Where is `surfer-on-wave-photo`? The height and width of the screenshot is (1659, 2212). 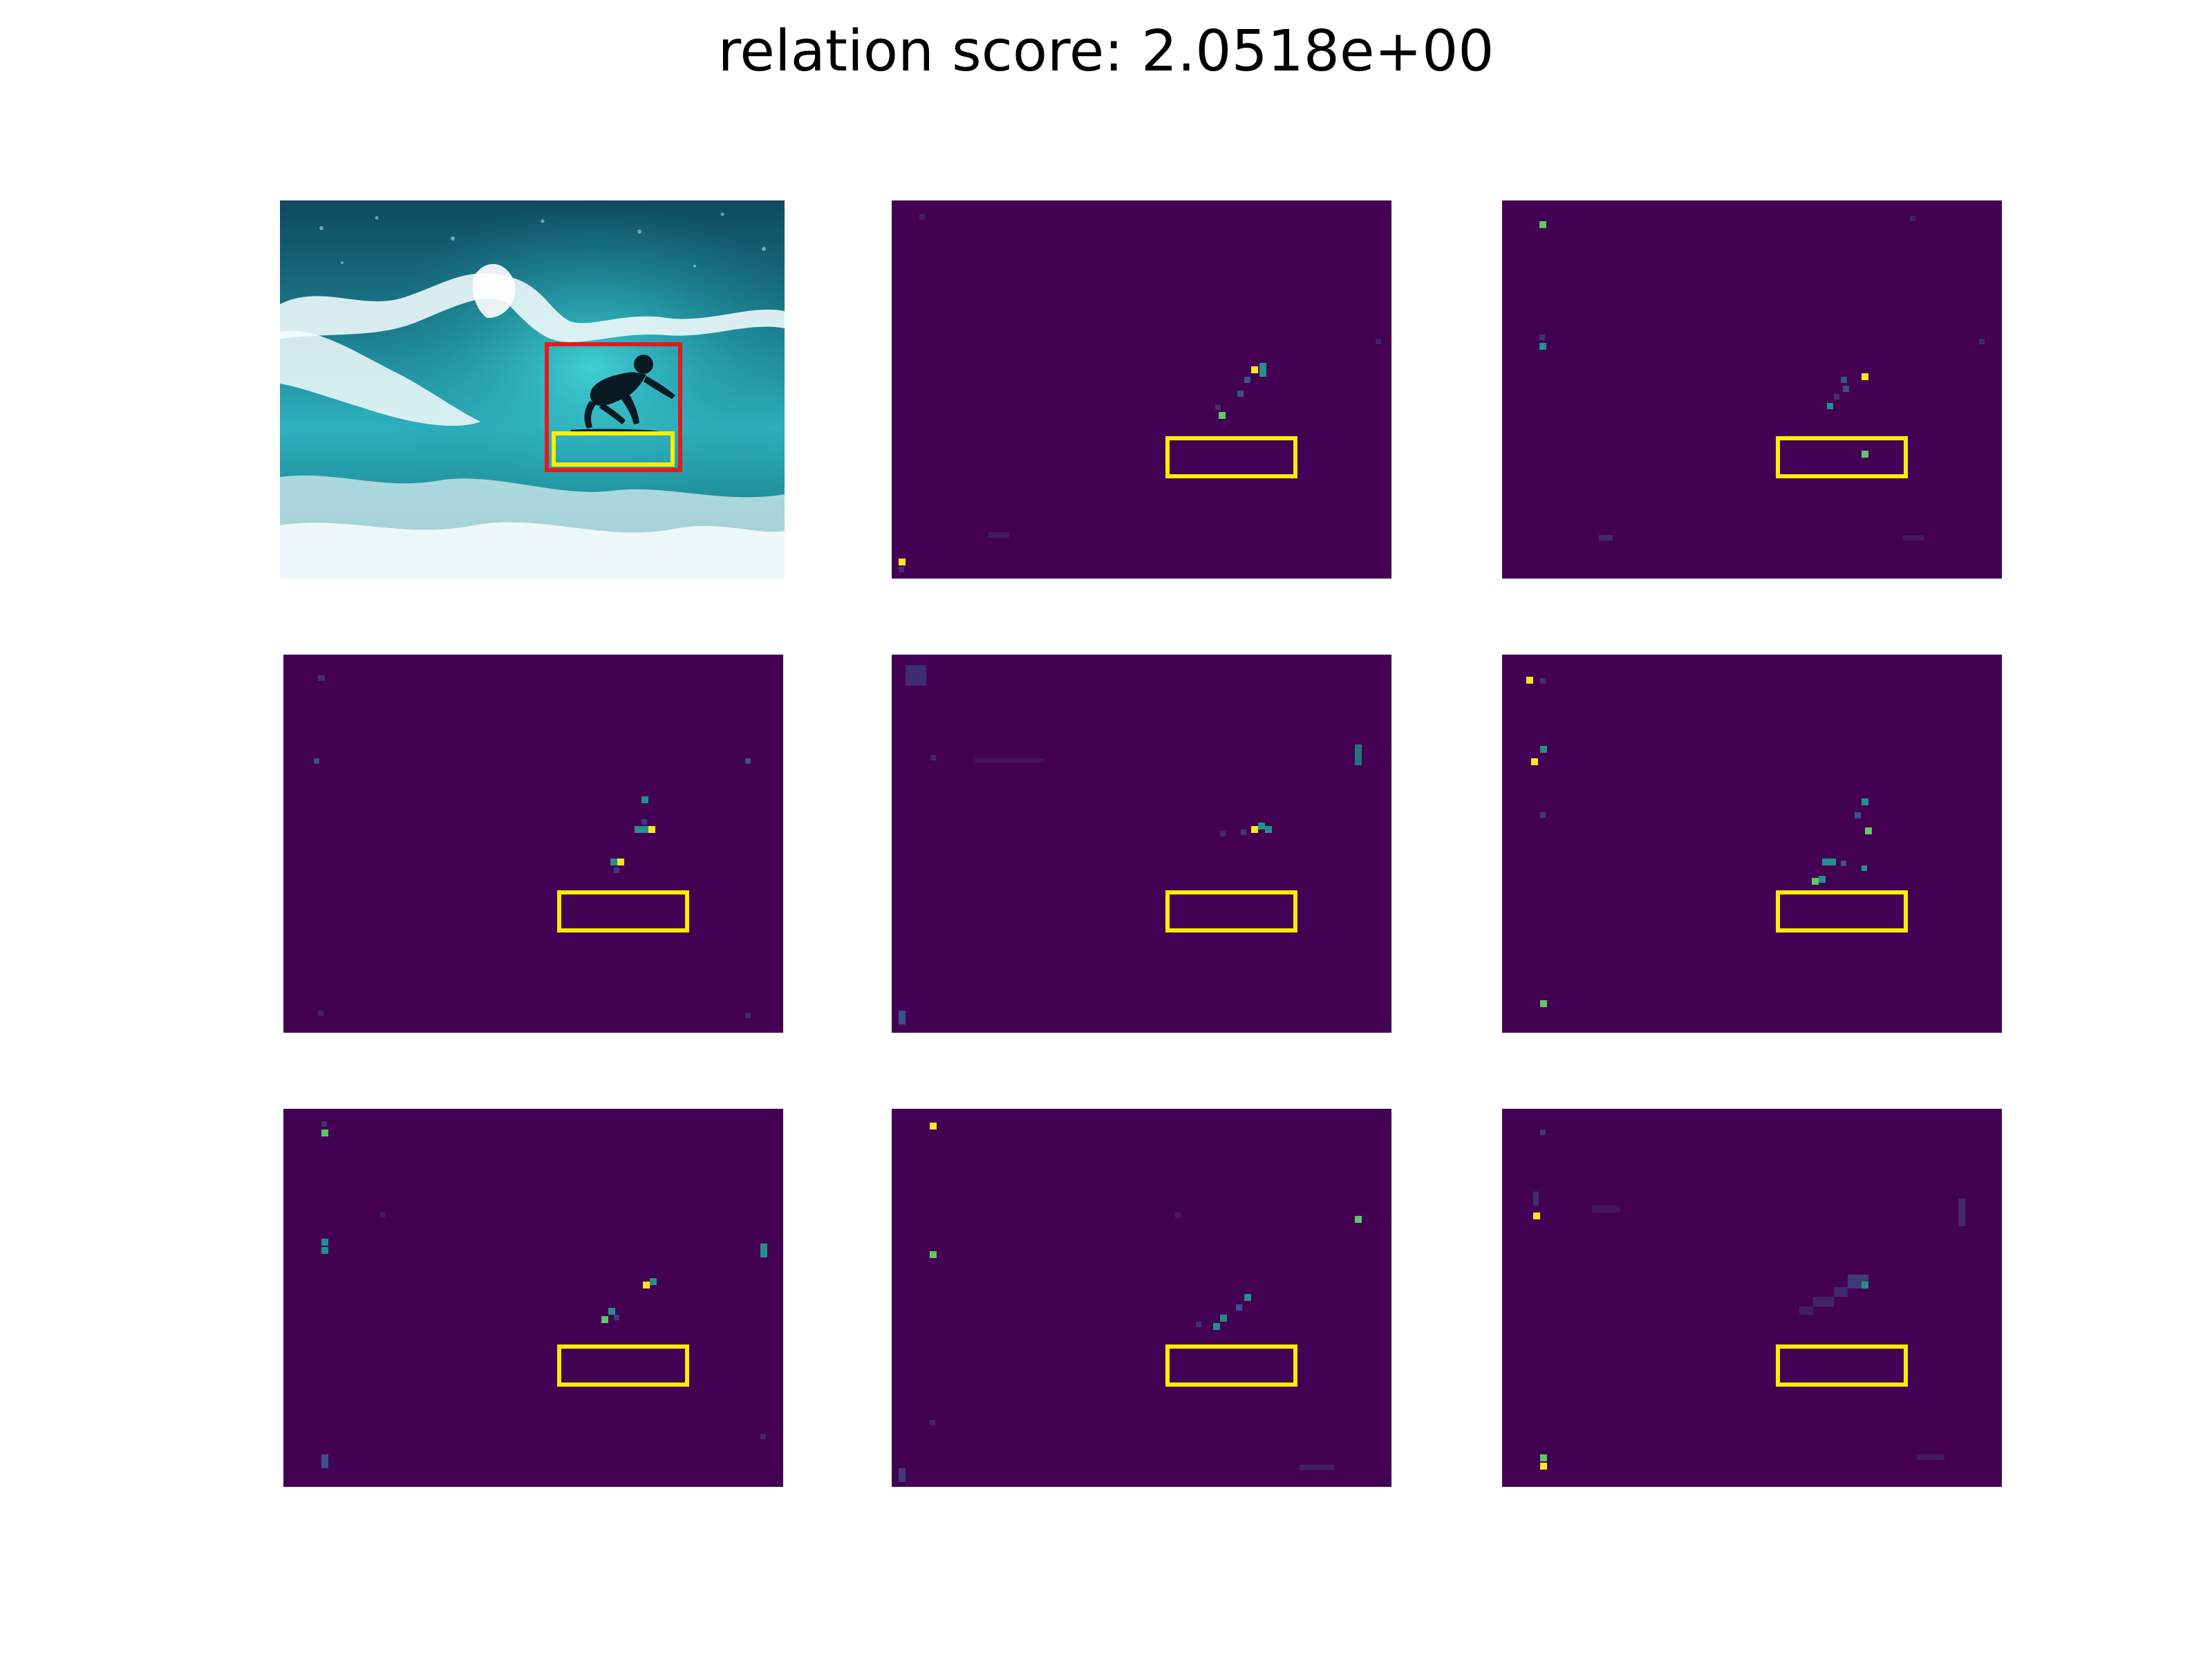
surfer-on-wave-photo is located at coordinates (533, 390).